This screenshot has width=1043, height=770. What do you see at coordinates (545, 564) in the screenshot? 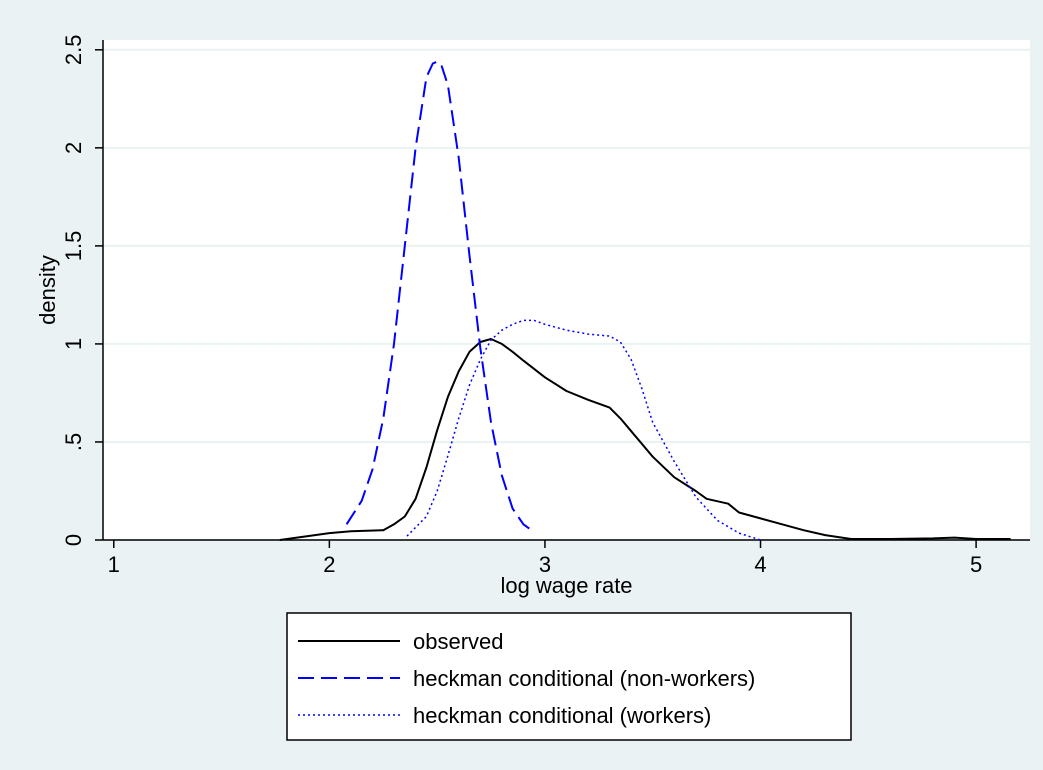
I see `x-tick-label: 3` at bounding box center [545, 564].